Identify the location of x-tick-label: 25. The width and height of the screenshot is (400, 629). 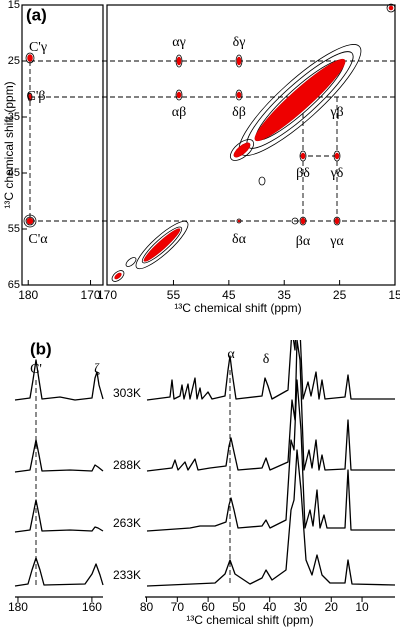
(340, 295).